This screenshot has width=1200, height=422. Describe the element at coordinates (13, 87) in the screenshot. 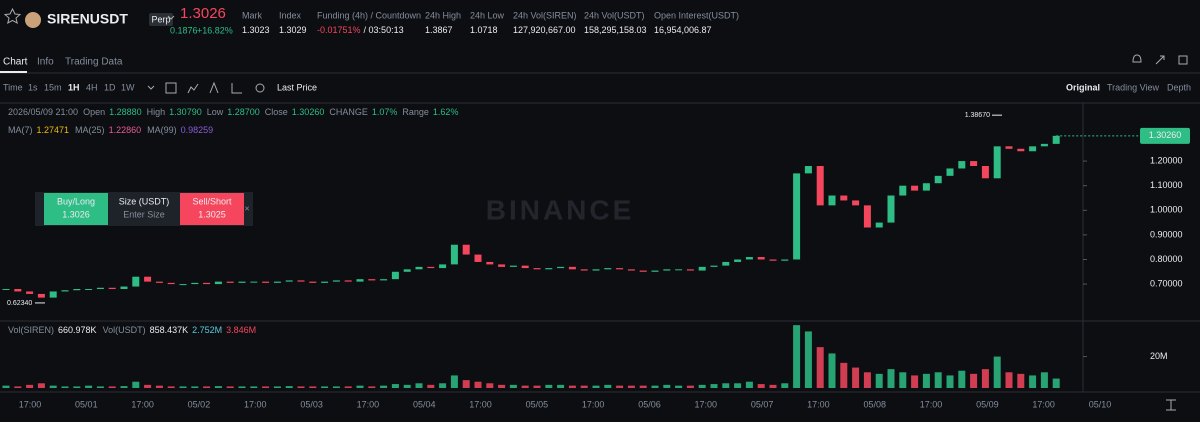

I see `interval: Time` at that location.